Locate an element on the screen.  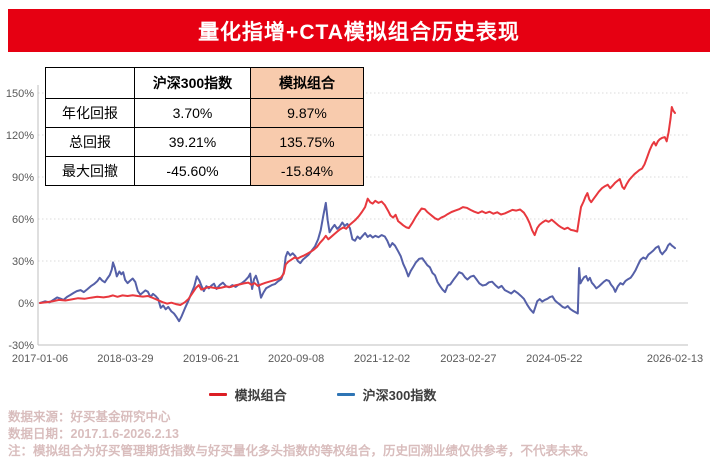
x-axis-tick-label: 2020-09-08 is located at coordinates (296, 359).